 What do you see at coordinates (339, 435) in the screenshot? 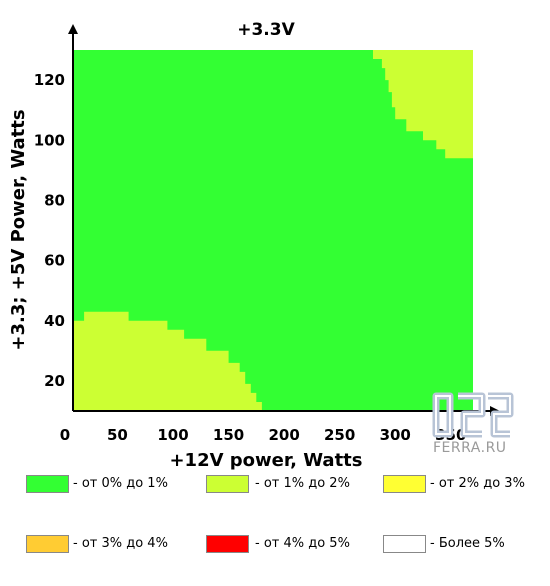
I see `x-tick-label: 250` at bounding box center [339, 435].